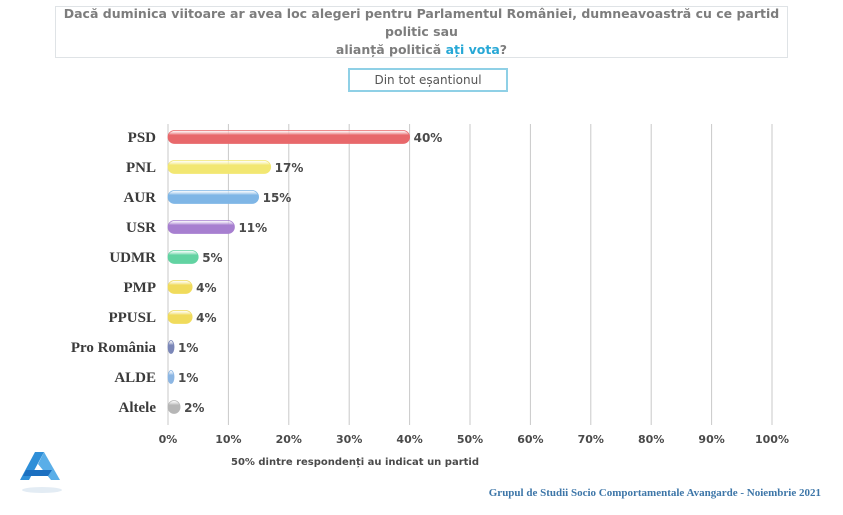  Describe the element at coordinates (651, 439) in the screenshot. I see `x-tick-label: 80%` at that location.